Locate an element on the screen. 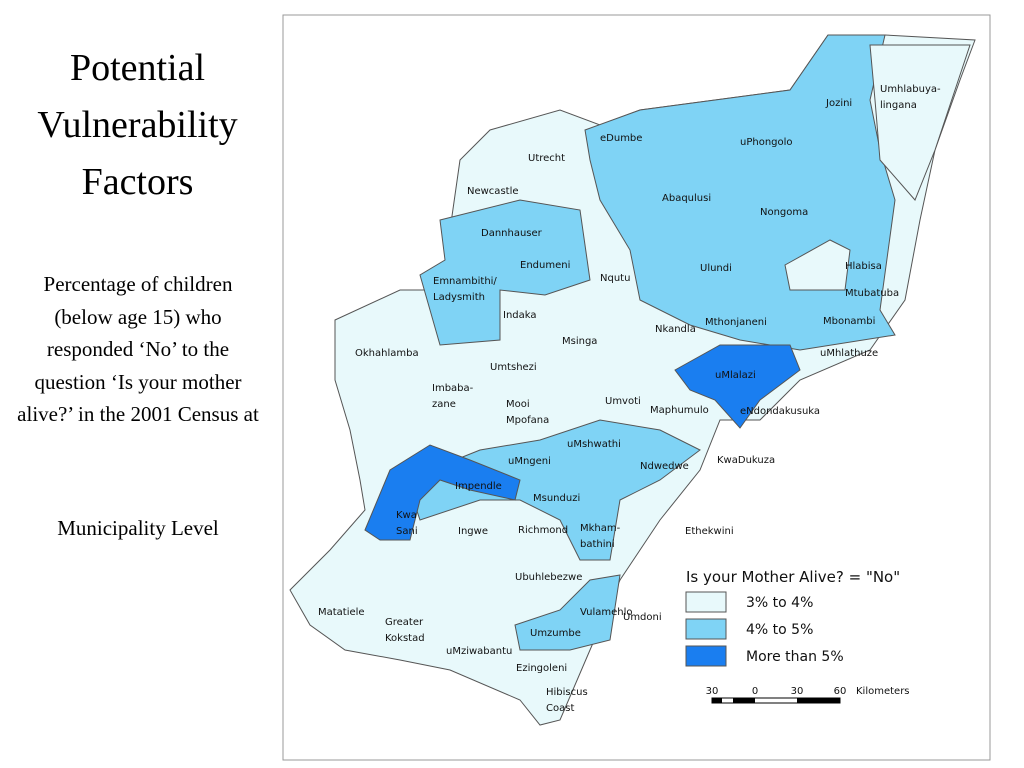  municipality-label: Greater is located at coordinates (404, 622).